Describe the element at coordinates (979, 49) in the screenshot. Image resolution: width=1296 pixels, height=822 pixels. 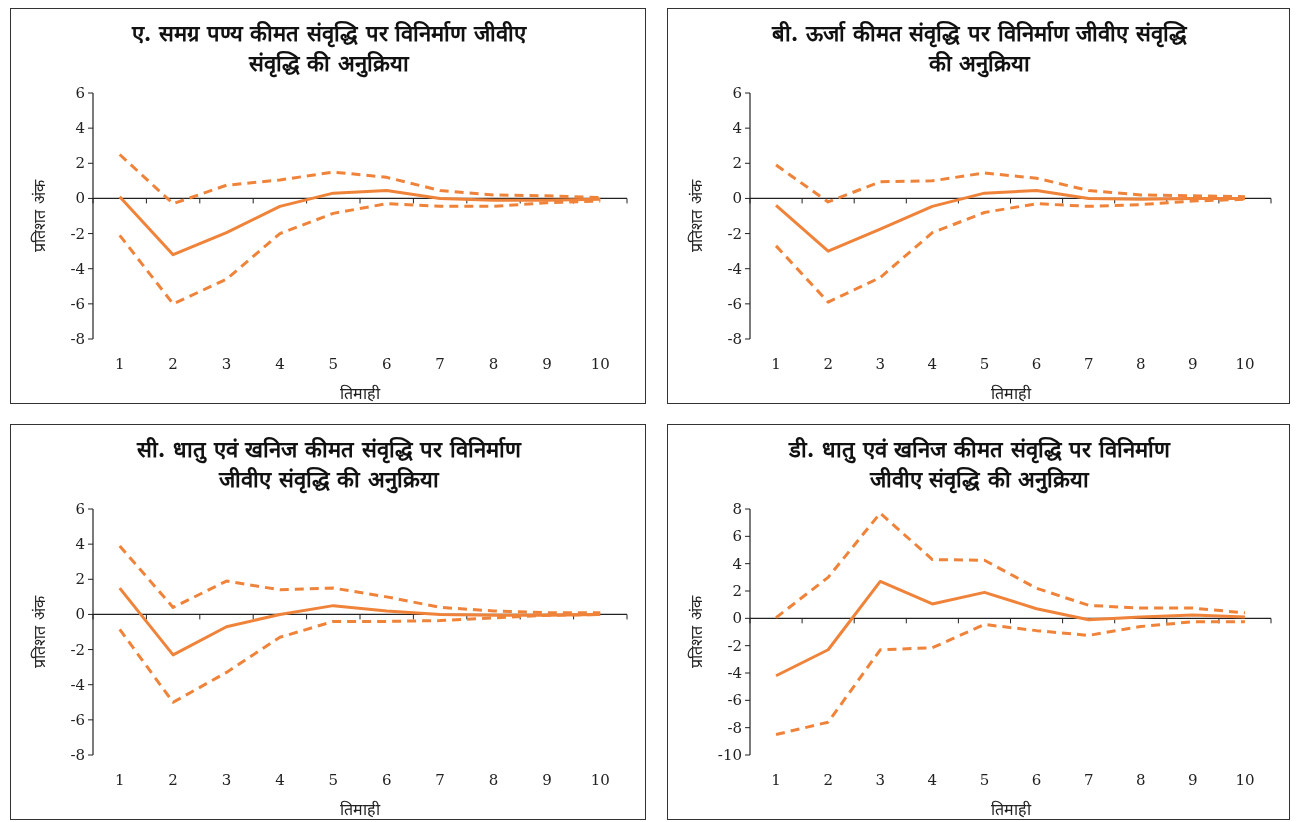
I see `chart-title: बी. ऊर्जा कीमत संवृद्धि पर विनिर्माण जीवीए संवृद्धि की अनुक्रिया` at that location.